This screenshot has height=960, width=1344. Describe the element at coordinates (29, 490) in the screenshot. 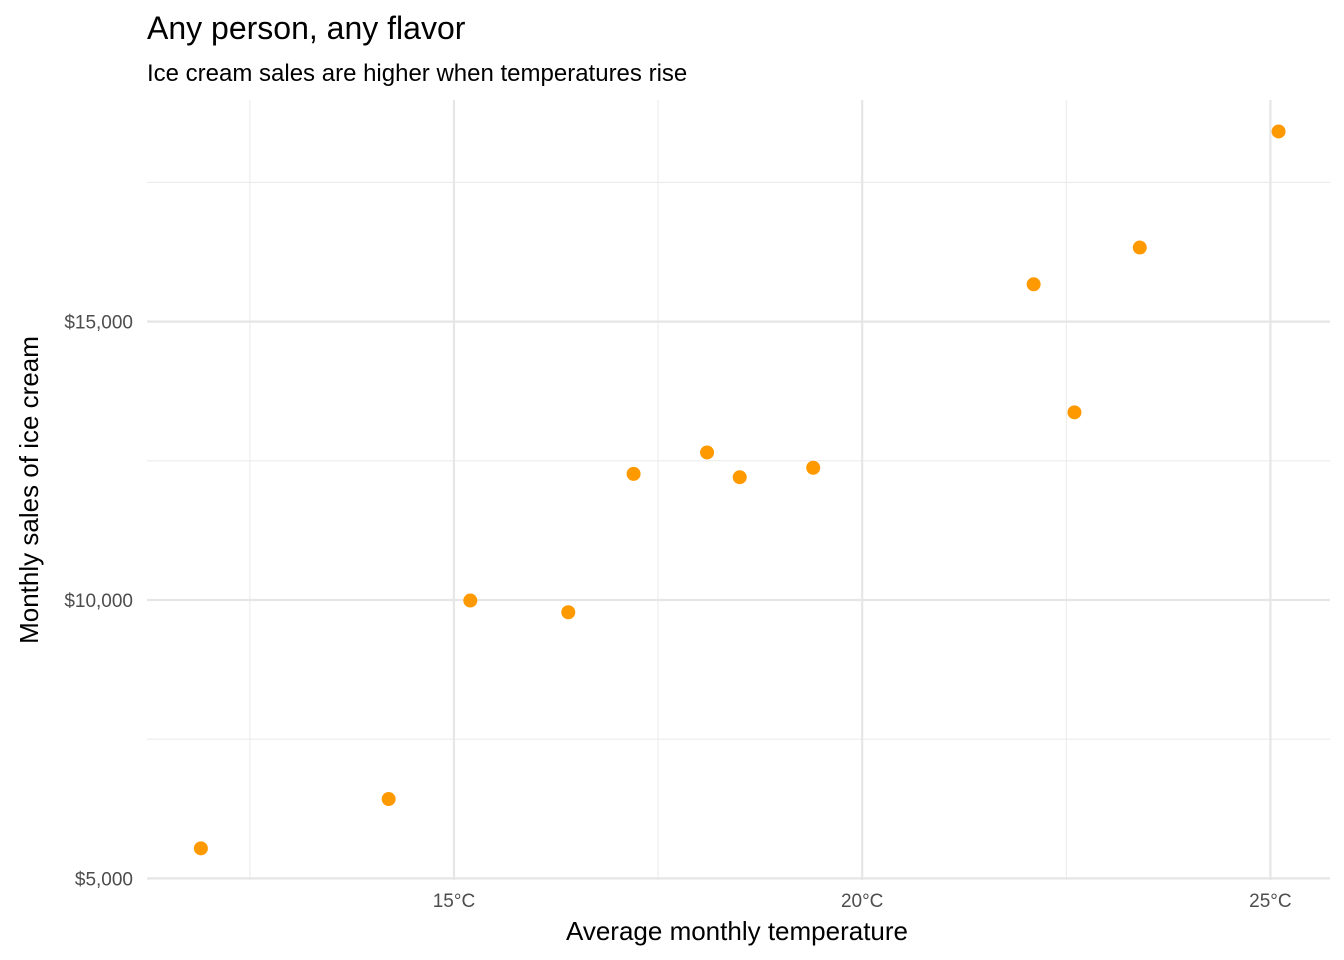

I see `y-axis-label: Monthly sales of ice cream` at that location.